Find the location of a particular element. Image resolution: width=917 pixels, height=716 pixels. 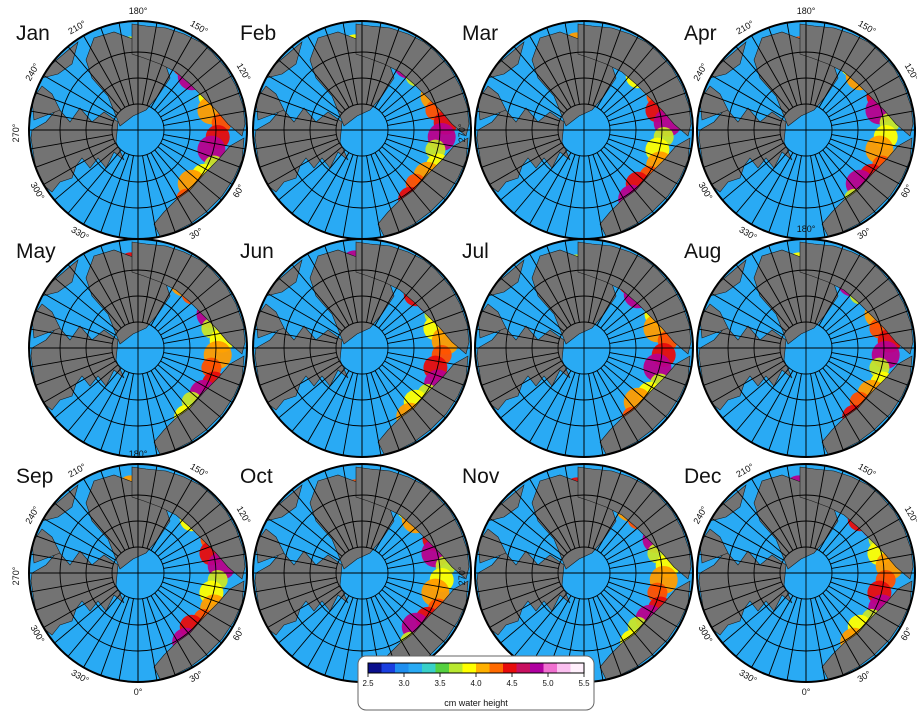

longitude-label: 30° is located at coordinates (864, 677).